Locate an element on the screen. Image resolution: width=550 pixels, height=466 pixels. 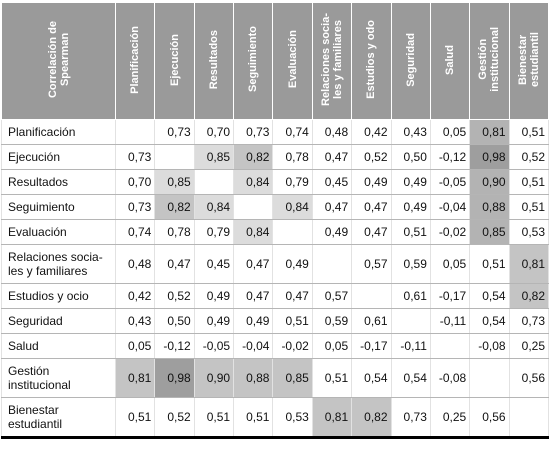
column-header: Seguimiento is located at coordinates (253, 61).